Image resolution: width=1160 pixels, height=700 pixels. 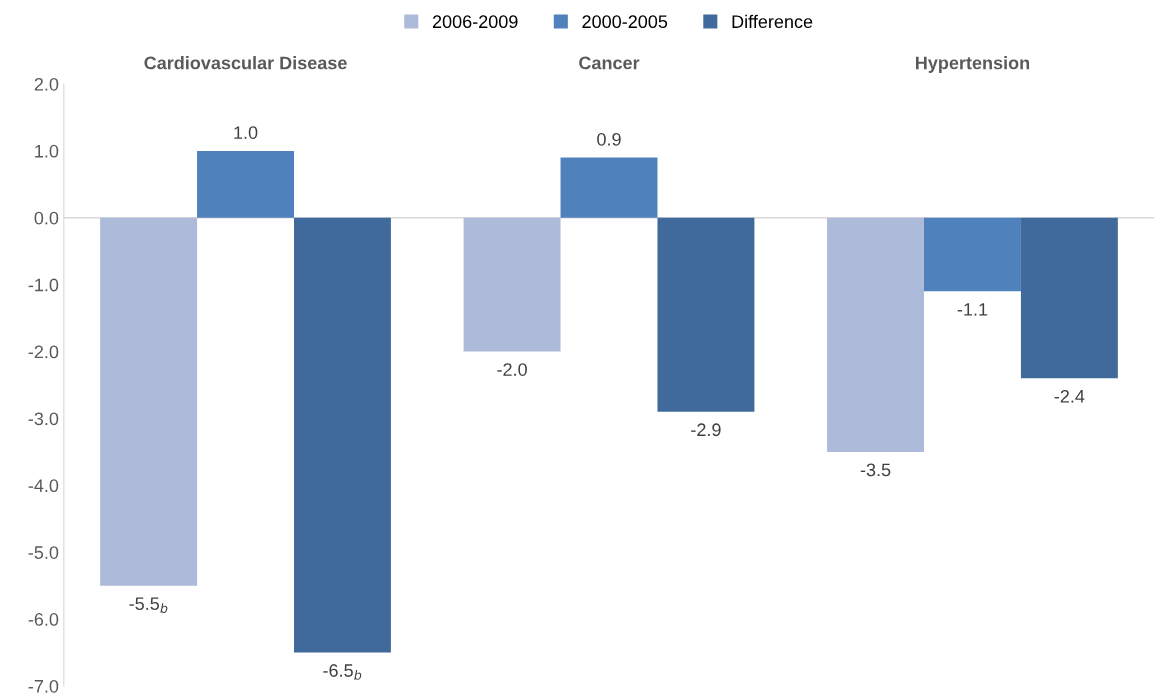 I want to click on data-label: -2.9, so click(x=706, y=430).